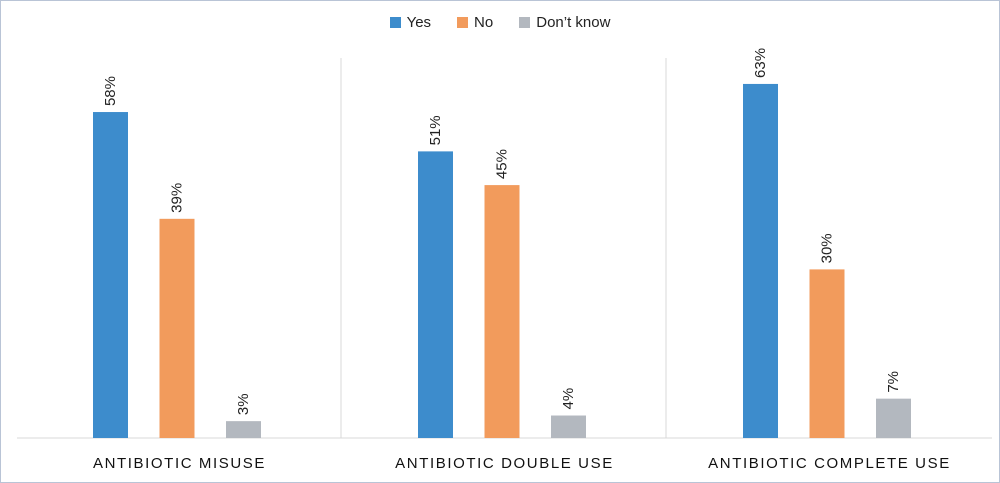  I want to click on data-label: 58%, so click(110, 91).